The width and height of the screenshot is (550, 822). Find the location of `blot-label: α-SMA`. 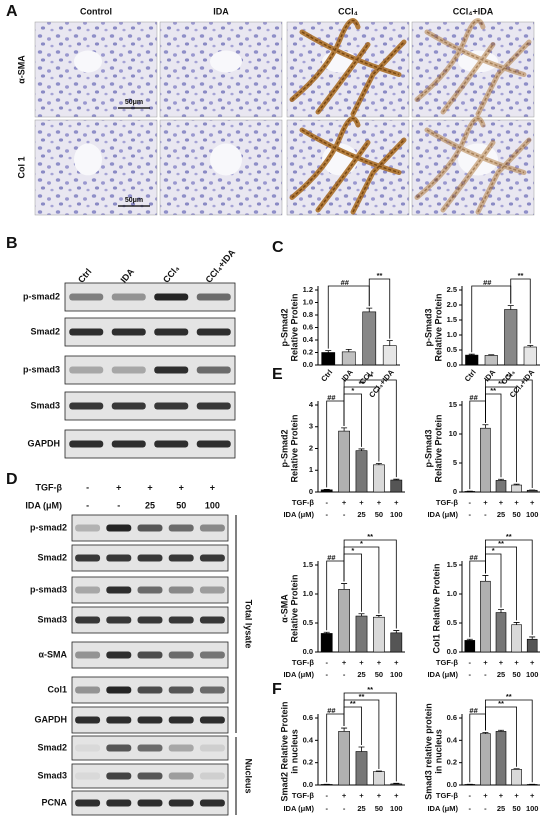

blot-label: α-SMA is located at coordinates (52, 654).